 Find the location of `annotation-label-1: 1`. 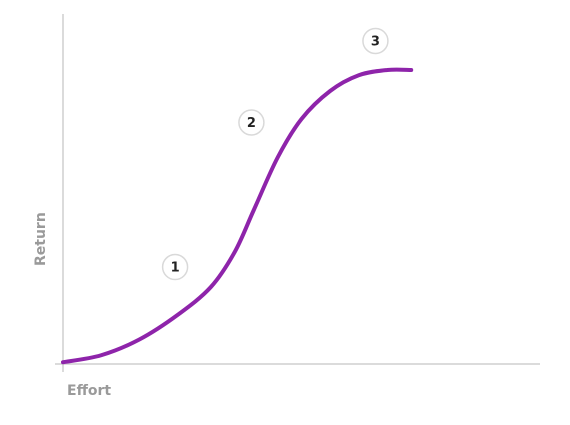

annotation-label-1: 1 is located at coordinates (175, 268).